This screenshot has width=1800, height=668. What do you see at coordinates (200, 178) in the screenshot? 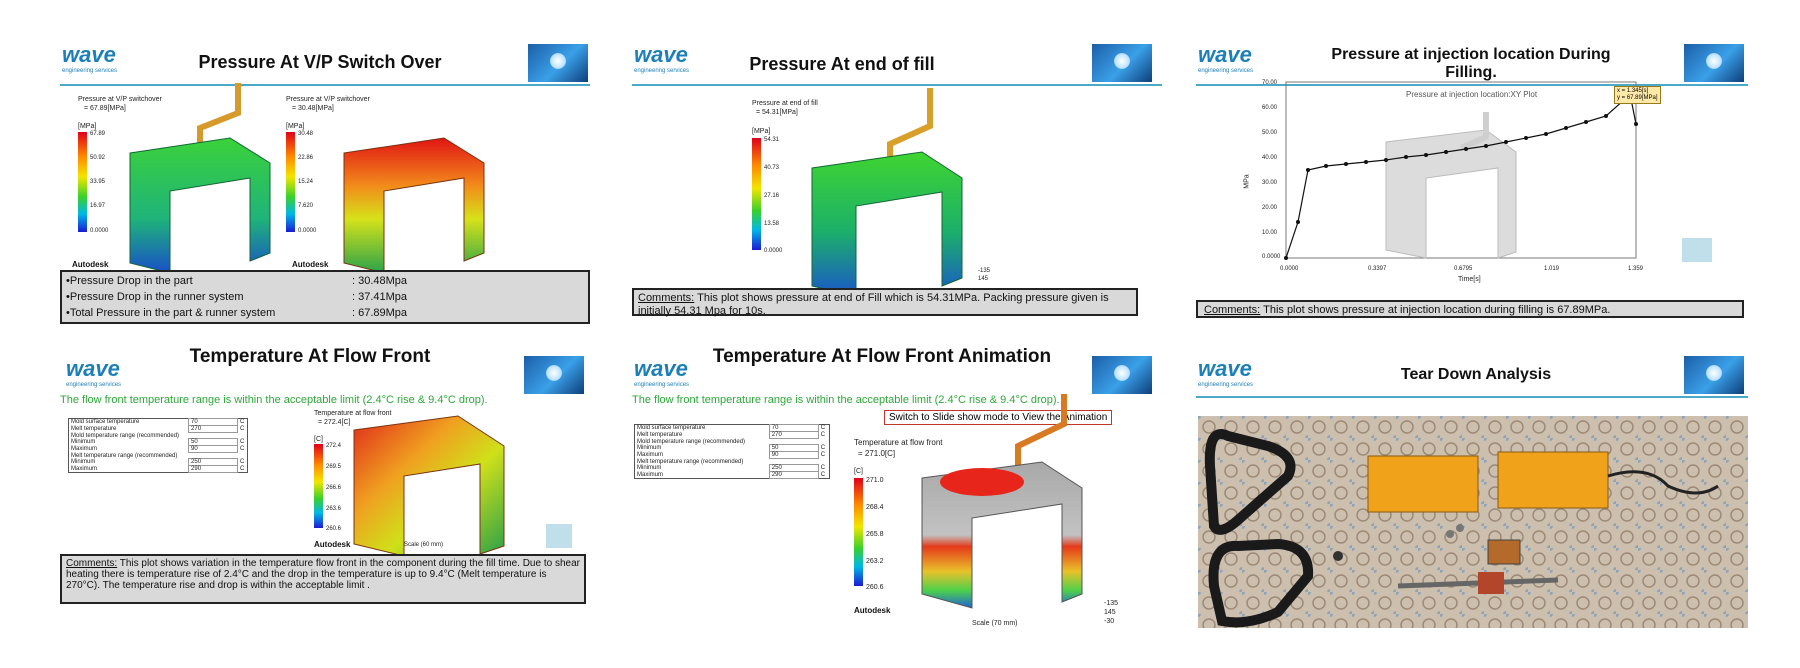
I see `part-model-a` at bounding box center [200, 178].